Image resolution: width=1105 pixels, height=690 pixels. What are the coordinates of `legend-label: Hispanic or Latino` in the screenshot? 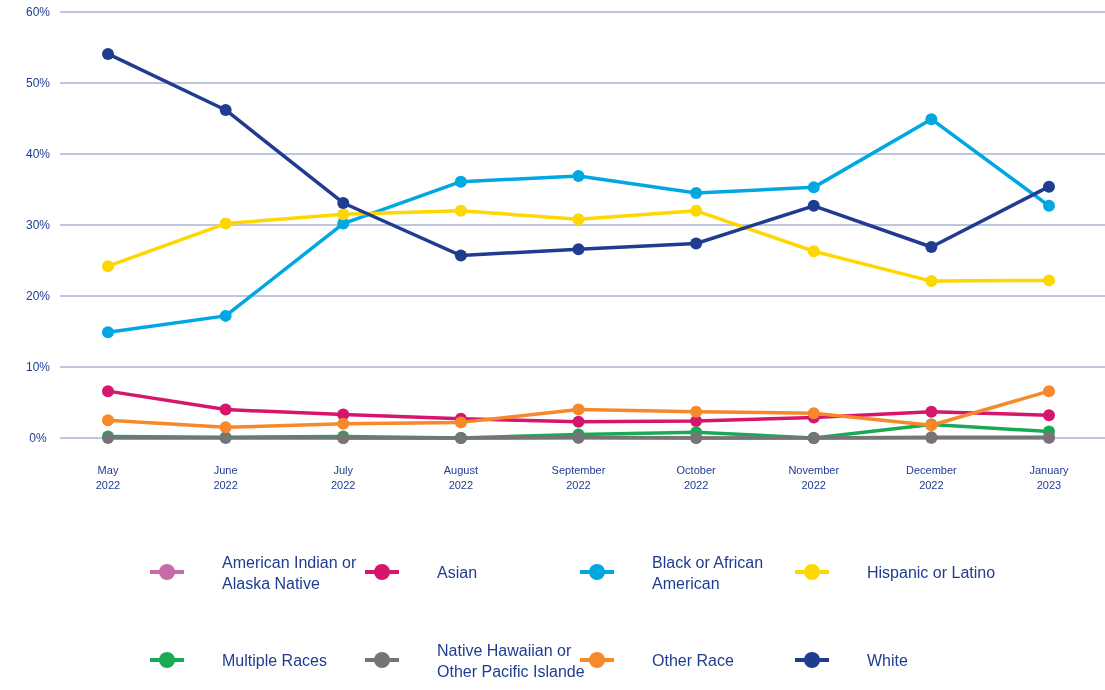 It's located at (931, 572).